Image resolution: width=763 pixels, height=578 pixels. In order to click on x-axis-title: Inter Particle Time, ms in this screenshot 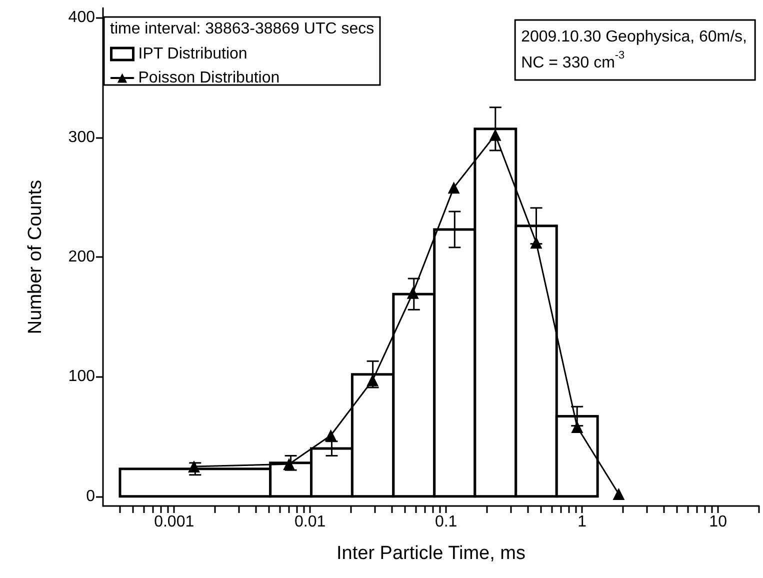, I will do `click(431, 553)`.